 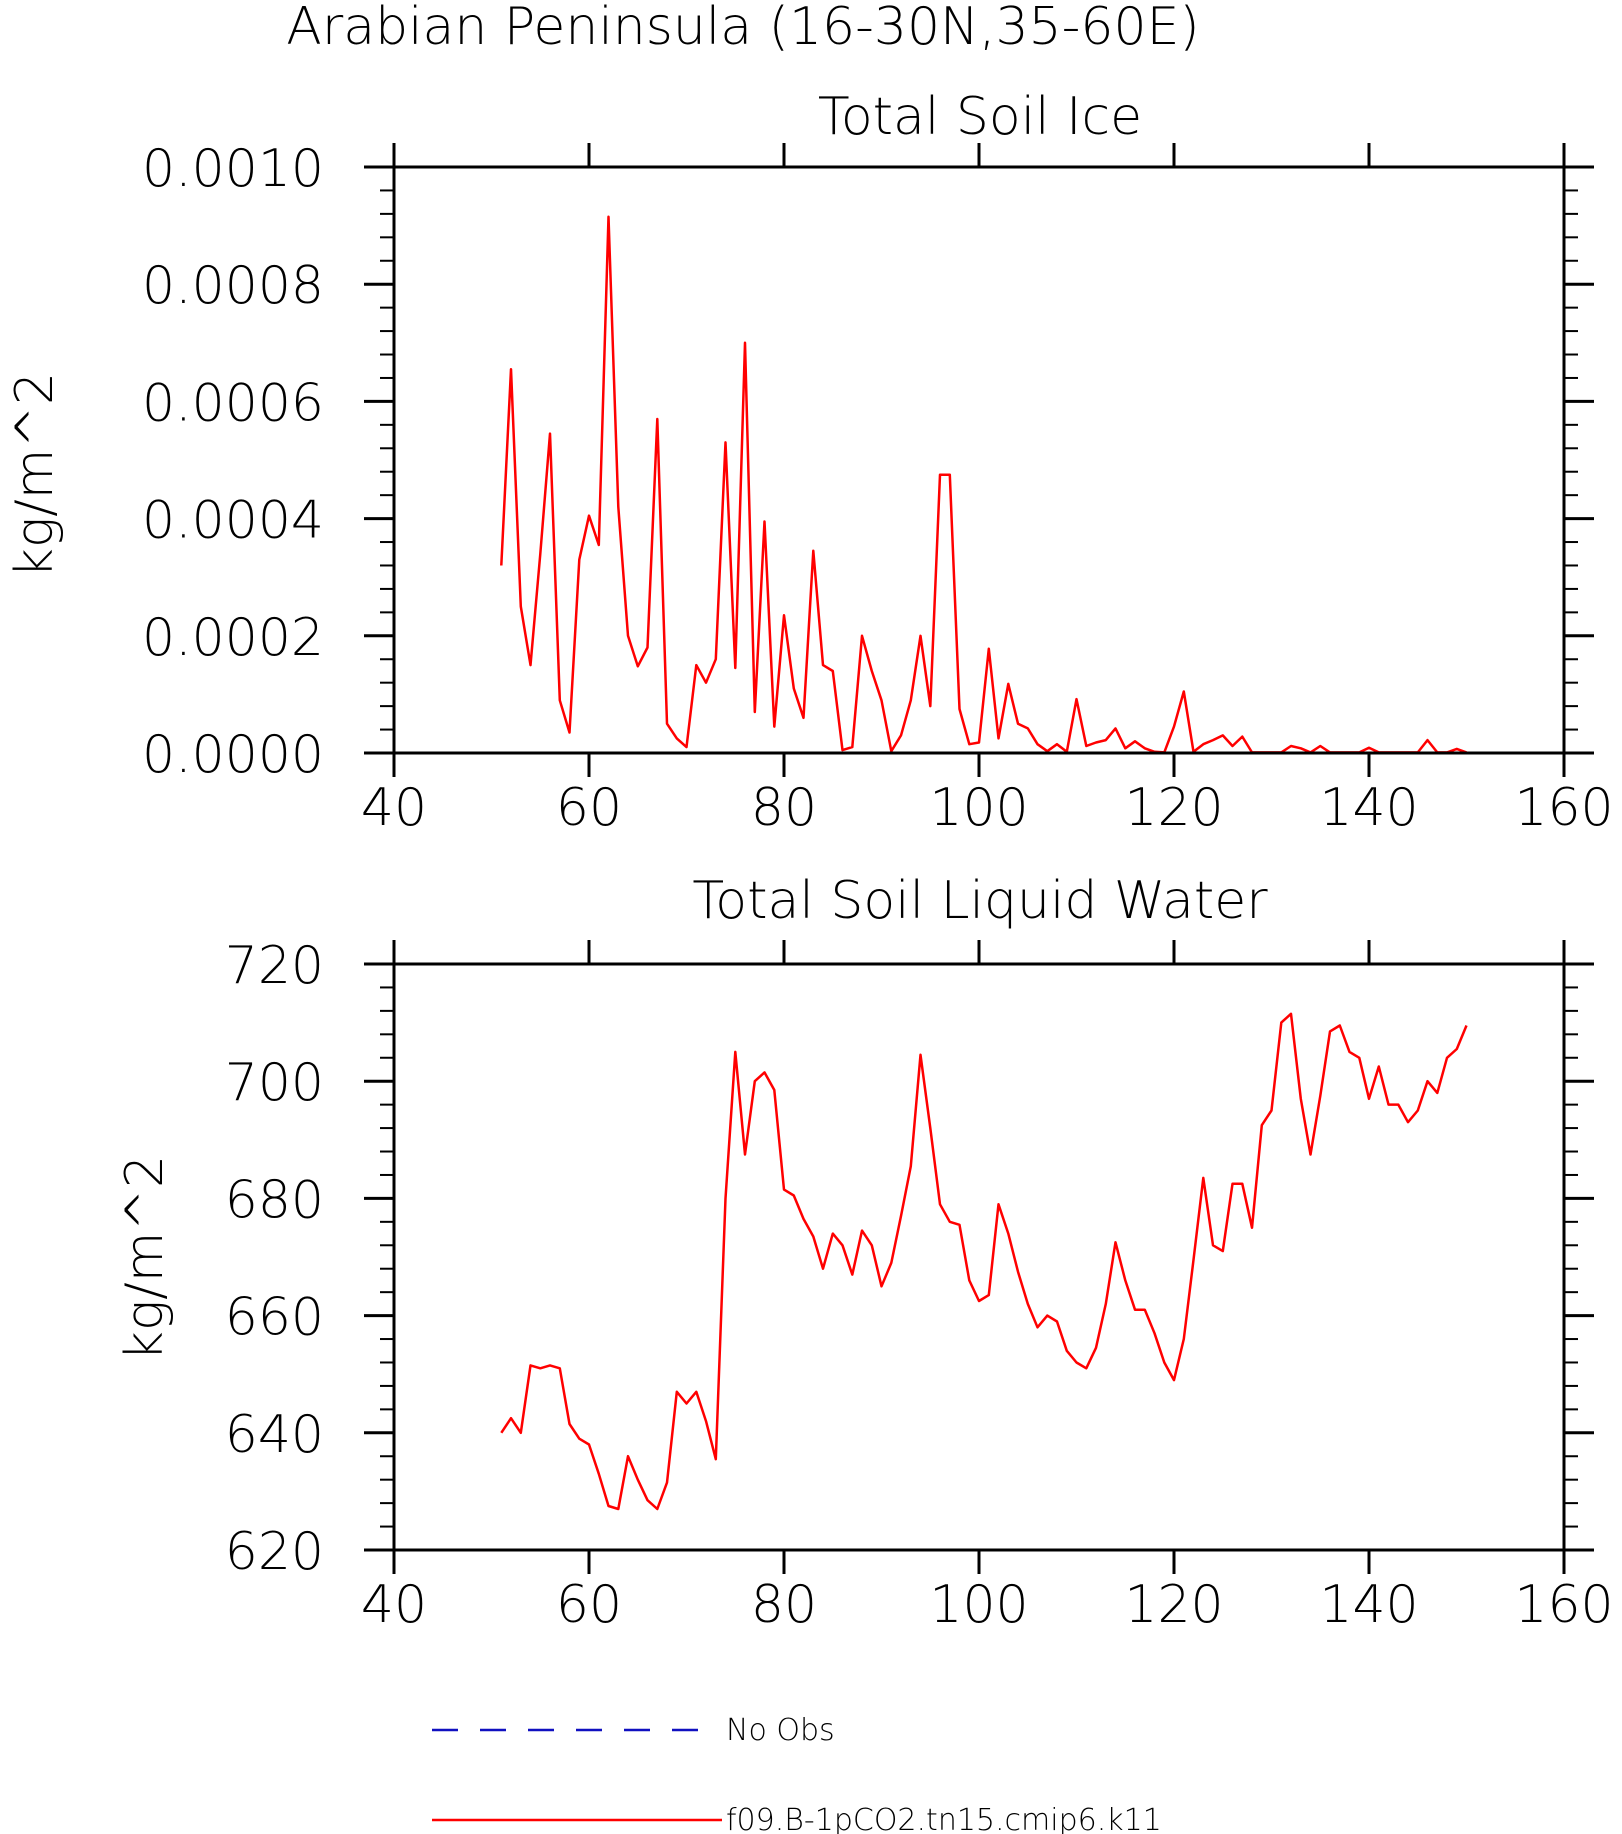 I want to click on legend: No Obs f09.B-1pCO2.tn15.cmip6.k11, so click(x=797, y=1773).